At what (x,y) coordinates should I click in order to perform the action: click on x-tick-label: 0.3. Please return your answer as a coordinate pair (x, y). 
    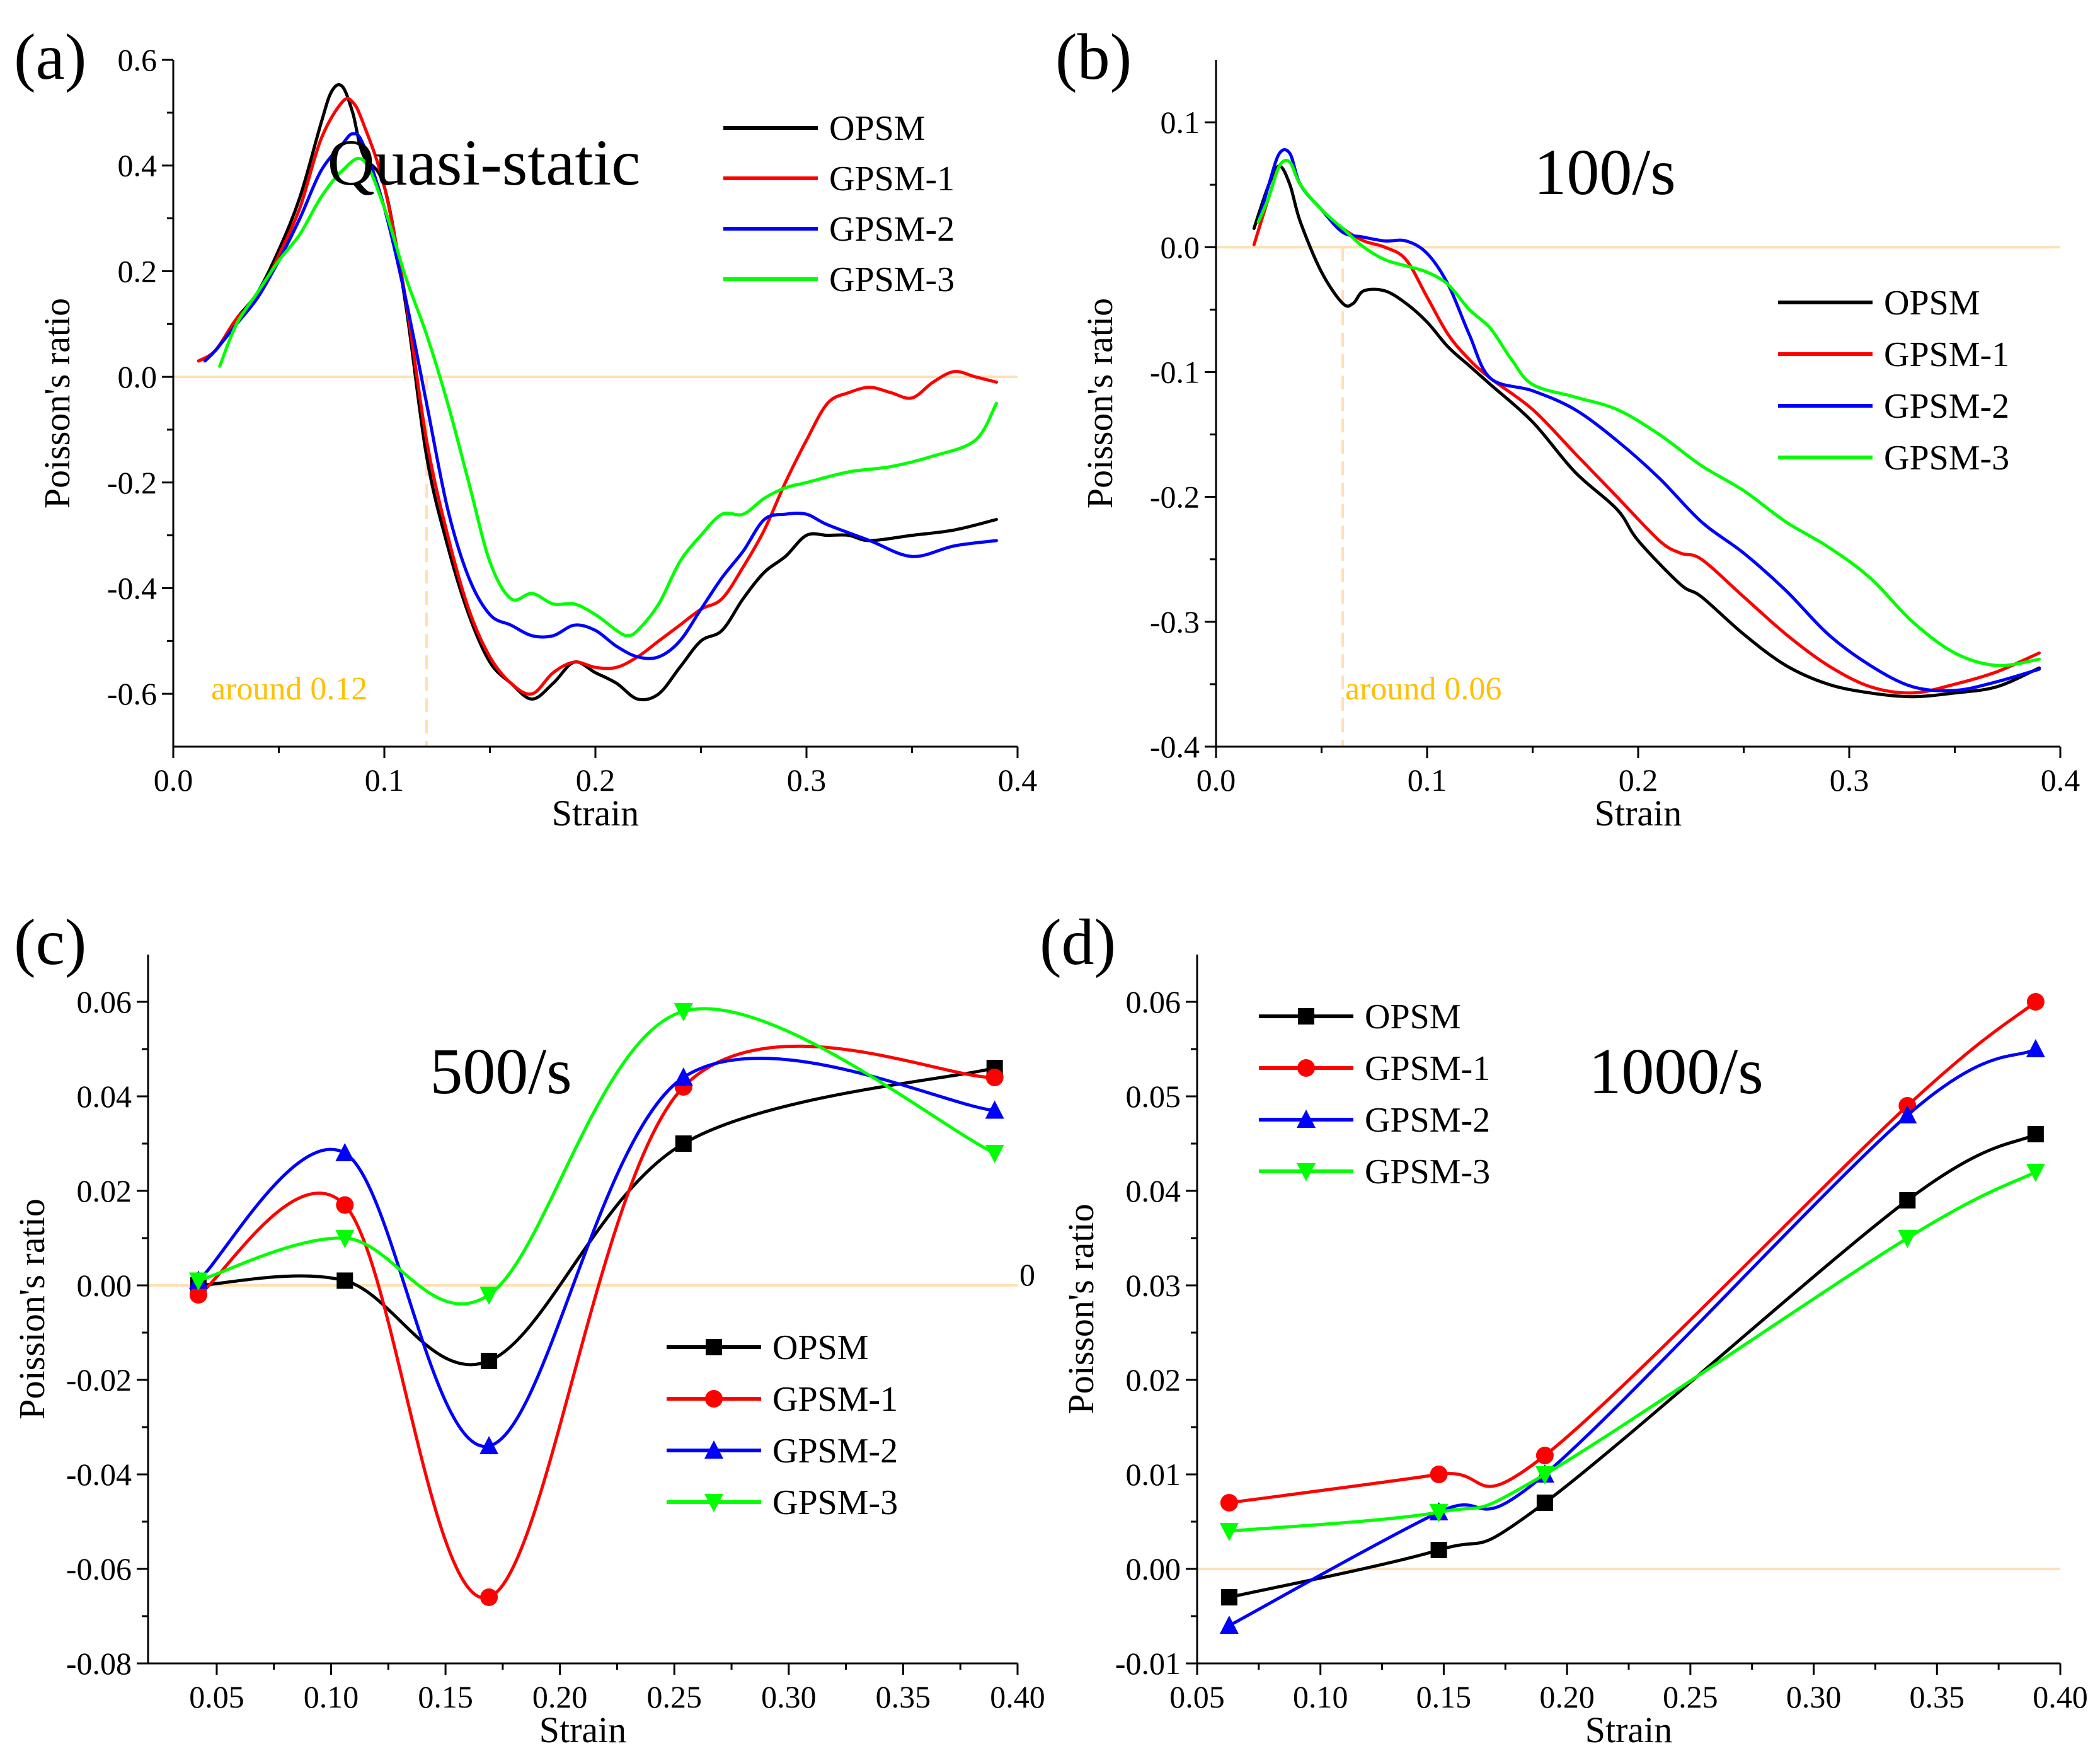
    Looking at the image, I should click on (807, 780).